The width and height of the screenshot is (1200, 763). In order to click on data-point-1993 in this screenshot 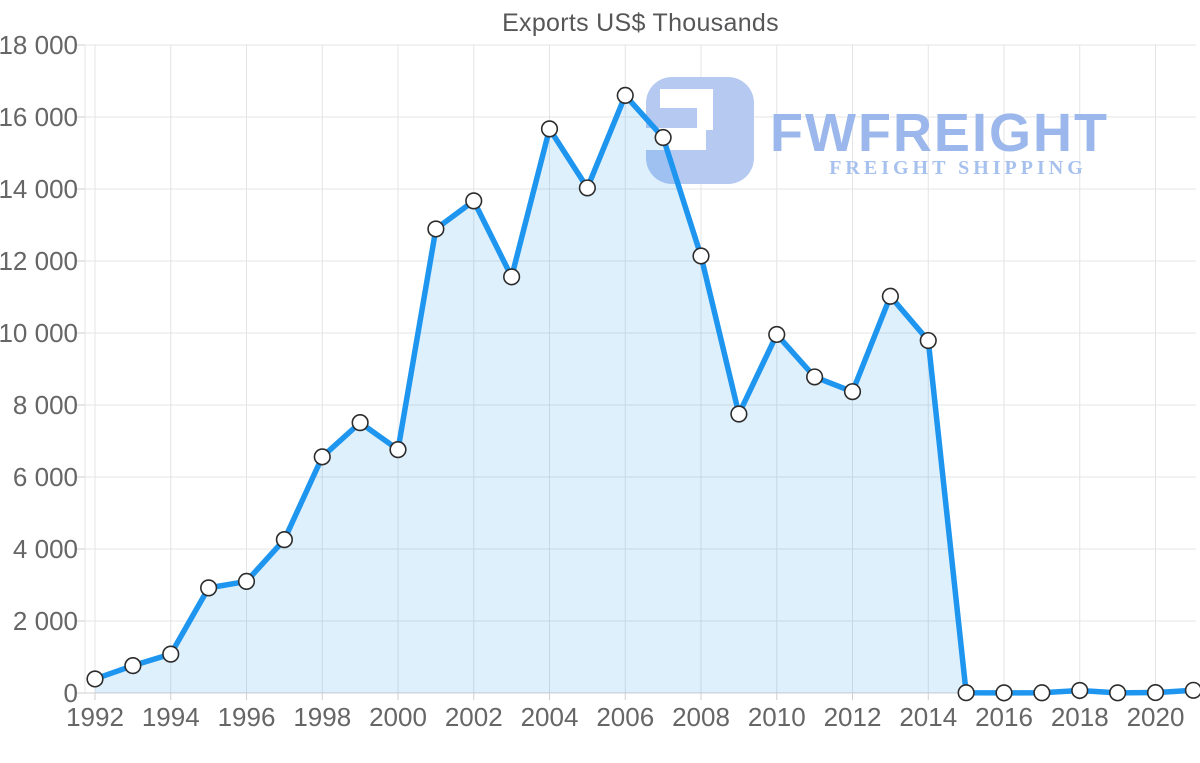, I will do `click(133, 666)`.